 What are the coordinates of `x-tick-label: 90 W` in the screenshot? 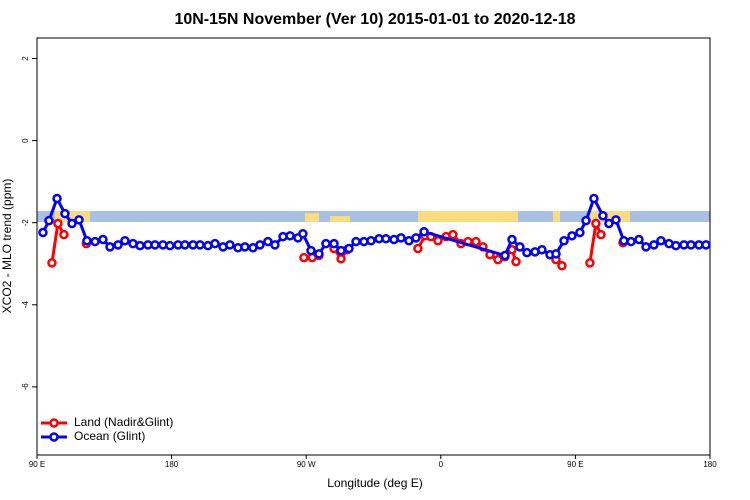 It's located at (306, 464).